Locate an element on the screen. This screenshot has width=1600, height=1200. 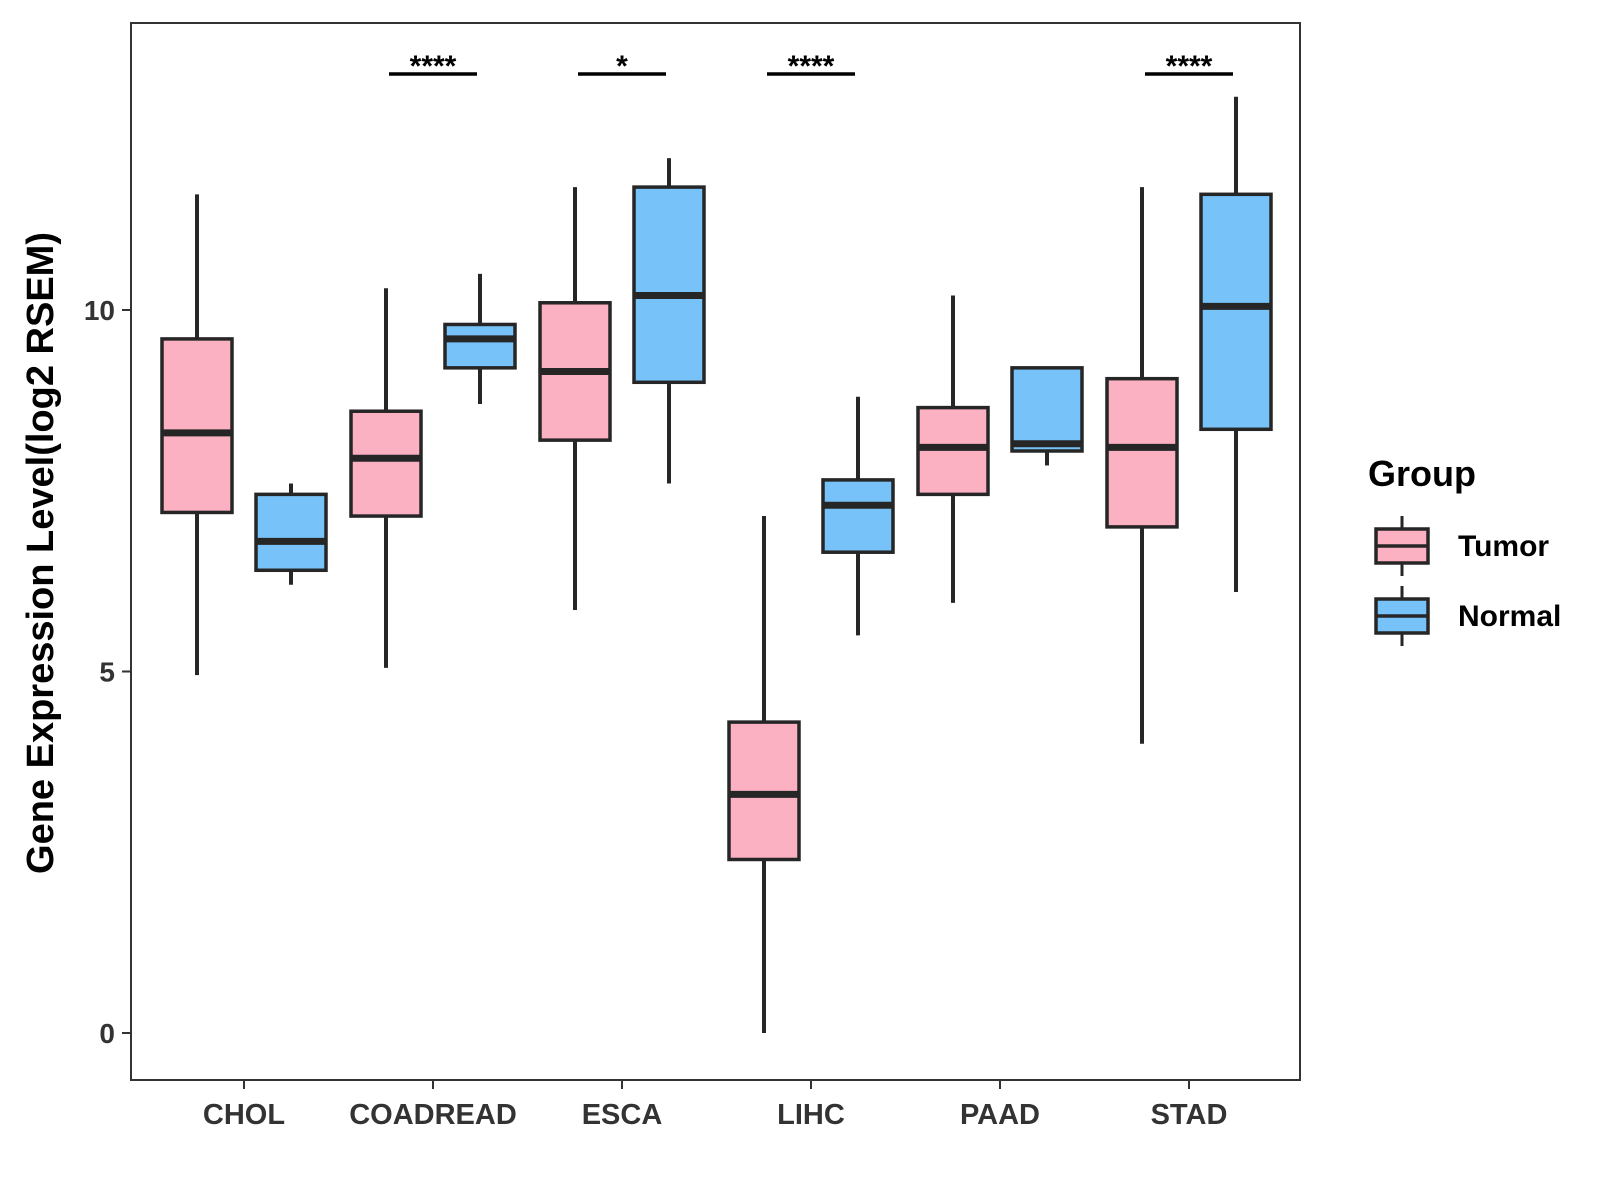
box-normal-coadread is located at coordinates (480, 338).